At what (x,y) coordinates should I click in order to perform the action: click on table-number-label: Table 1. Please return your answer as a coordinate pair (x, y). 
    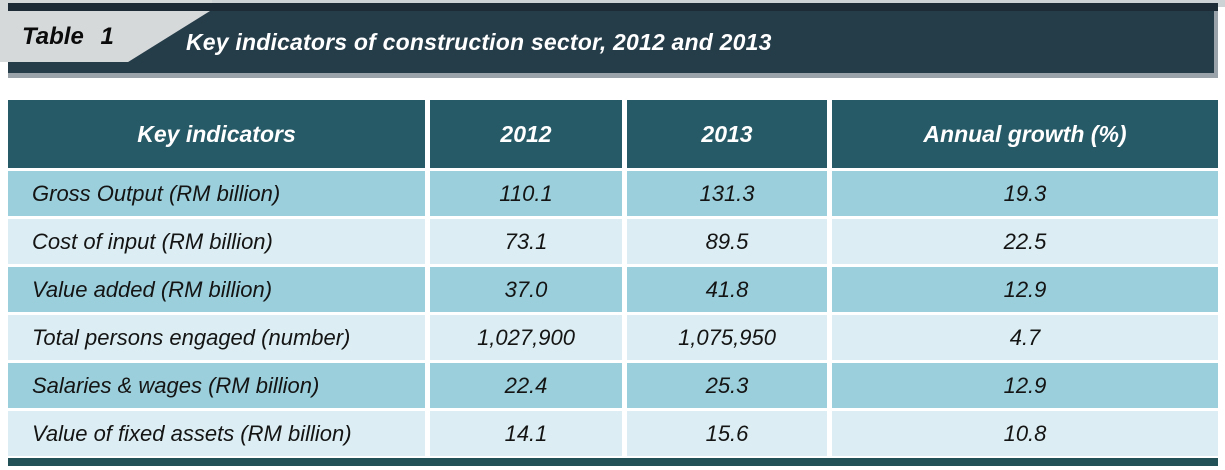
    Looking at the image, I should click on (68, 36).